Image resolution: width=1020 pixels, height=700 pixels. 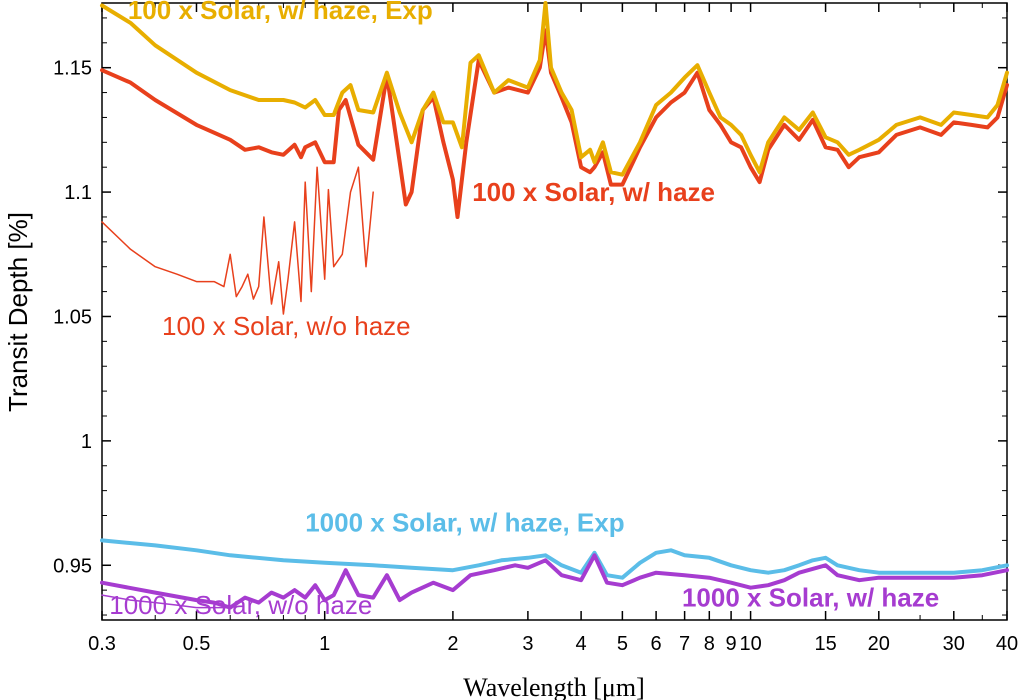 What do you see at coordinates (464, 523) in the screenshot?
I see `series-label: 1000 x Solar, w/ haze, Exp` at bounding box center [464, 523].